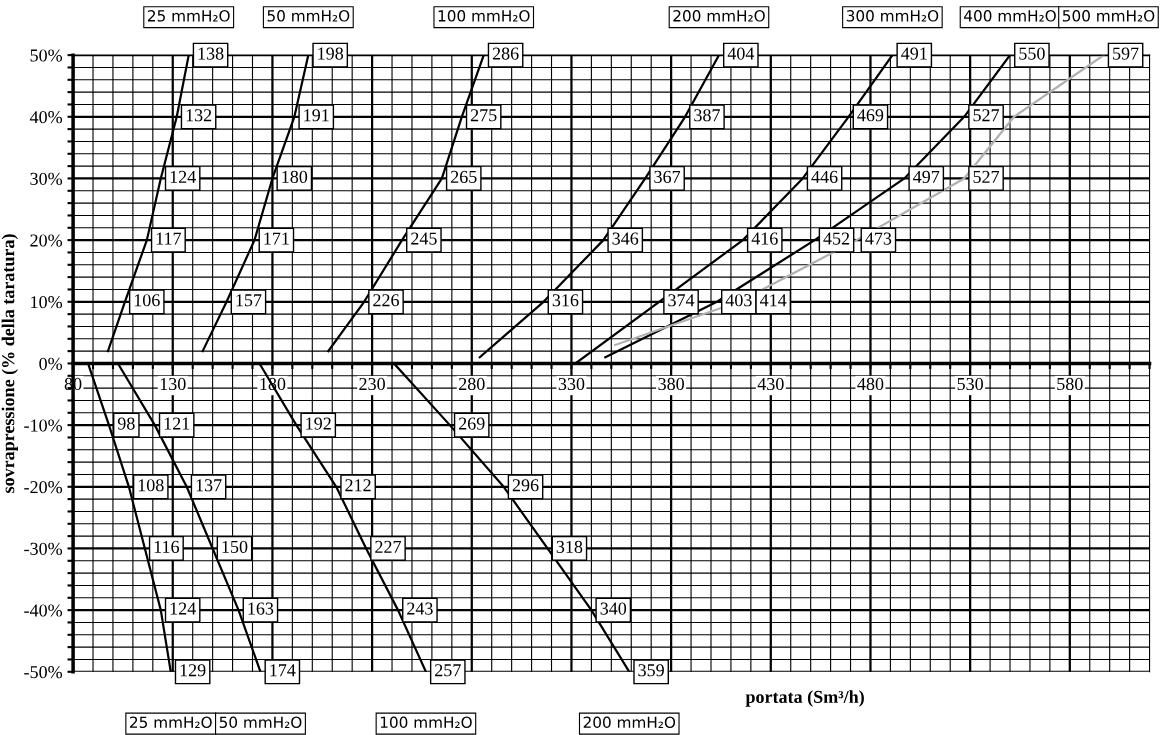 The image size is (1160, 735). I want to click on y-tick-label: 0%, so click(51, 363).